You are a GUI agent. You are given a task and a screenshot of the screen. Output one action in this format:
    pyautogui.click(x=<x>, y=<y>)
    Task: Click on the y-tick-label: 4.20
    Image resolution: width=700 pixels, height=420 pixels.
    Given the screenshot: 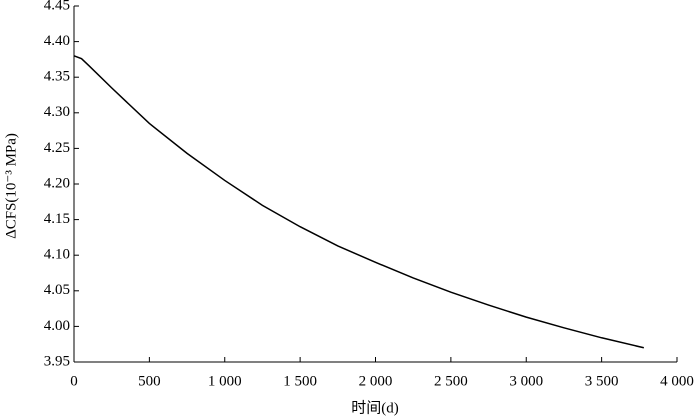 What is the action you would take?
    pyautogui.click(x=57, y=183)
    